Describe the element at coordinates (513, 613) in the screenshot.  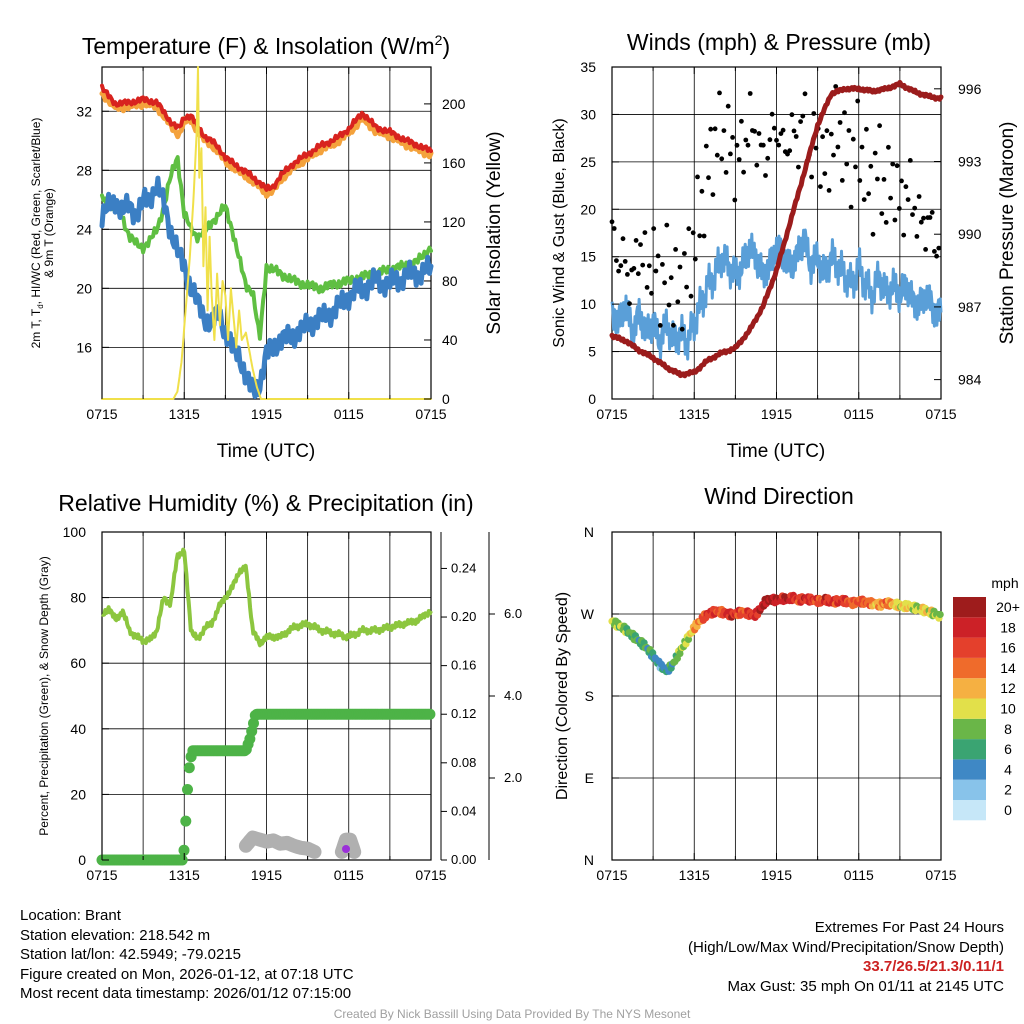
I see `snow-tick-label: 6.0` at that location.